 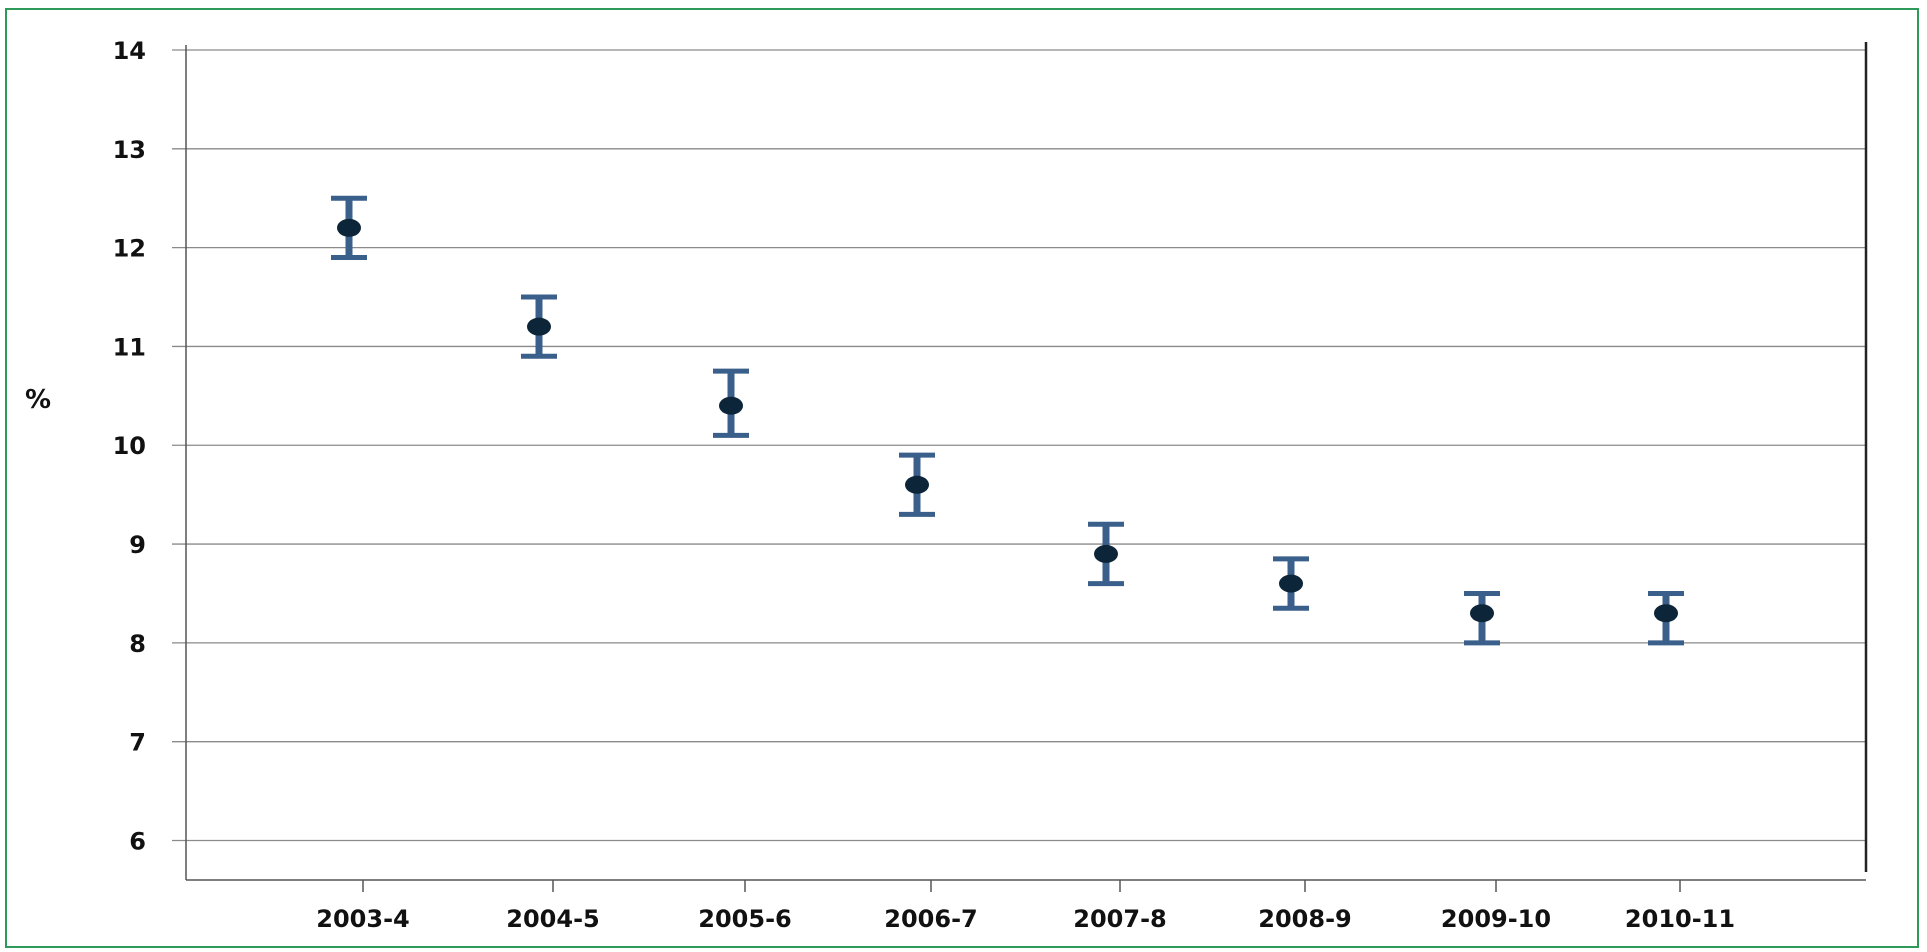 What do you see at coordinates (129, 51) in the screenshot?
I see `y-tick-label: 14` at bounding box center [129, 51].